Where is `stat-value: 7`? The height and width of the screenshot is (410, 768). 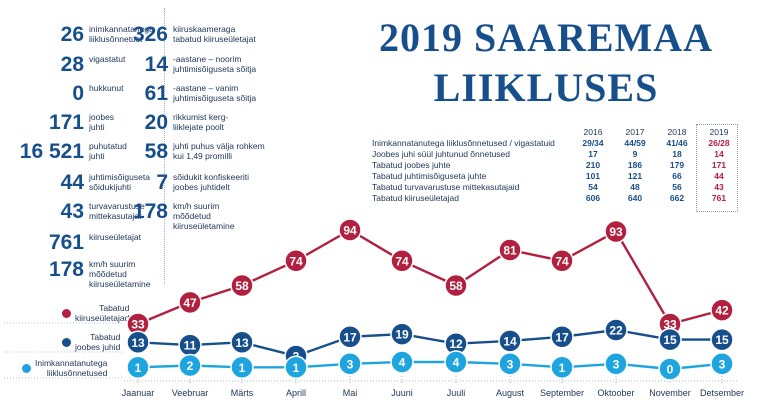
stat-value: 7 is located at coordinates (162, 182).